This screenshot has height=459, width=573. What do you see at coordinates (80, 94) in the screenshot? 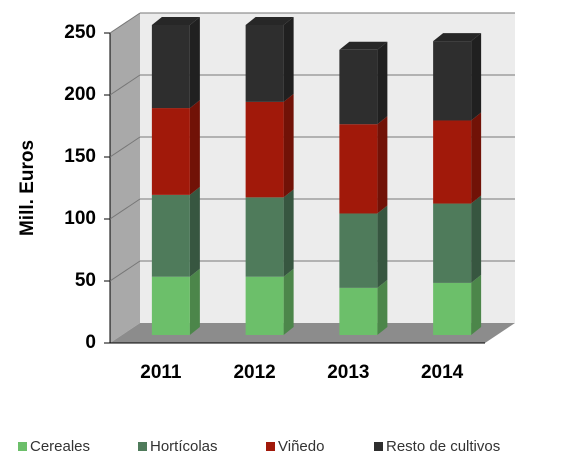
I see `y-tick-label: 200` at bounding box center [80, 94].